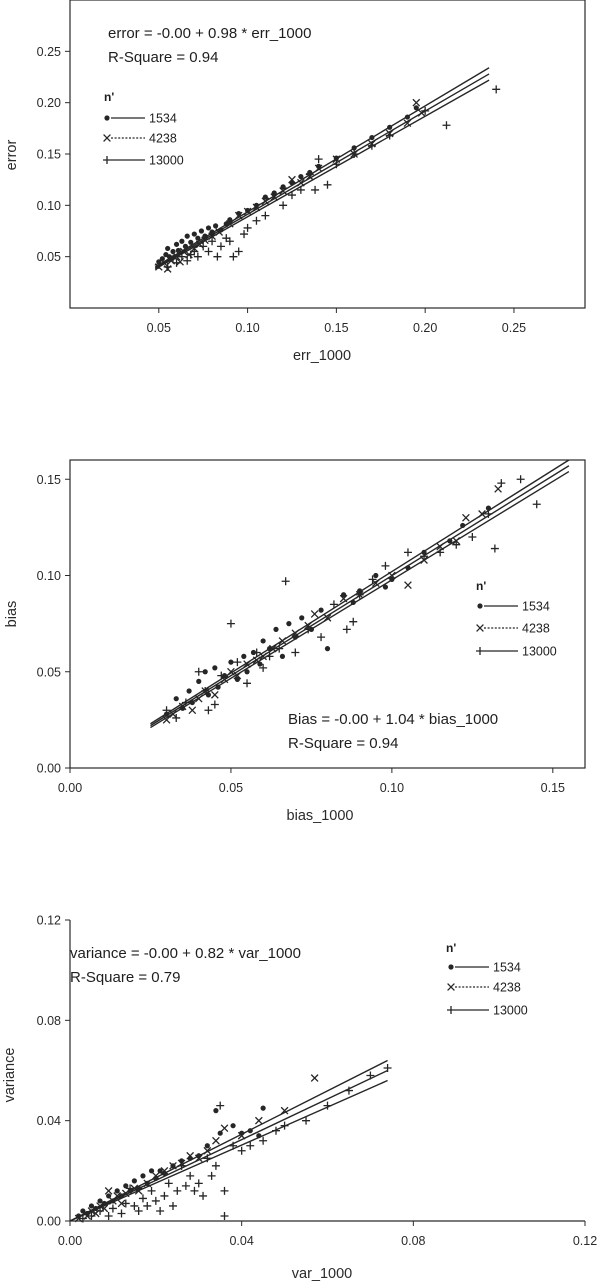  Describe the element at coordinates (49, 1021) in the screenshot. I see `y-tick-label: 0.08` at that location.